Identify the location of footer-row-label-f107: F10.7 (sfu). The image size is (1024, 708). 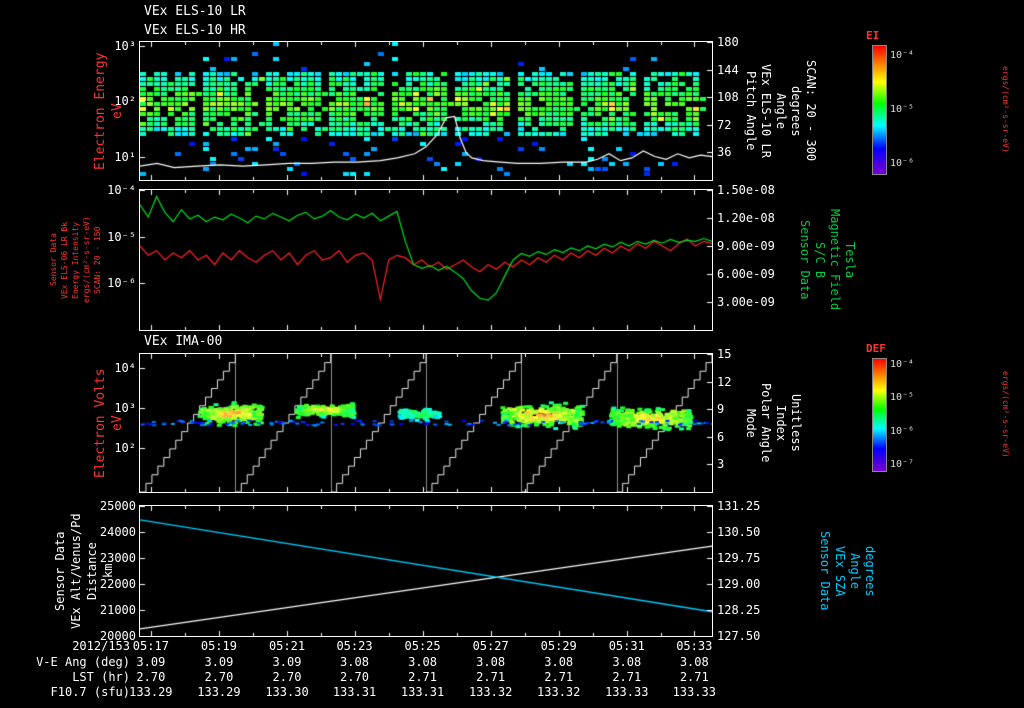
(90, 692).